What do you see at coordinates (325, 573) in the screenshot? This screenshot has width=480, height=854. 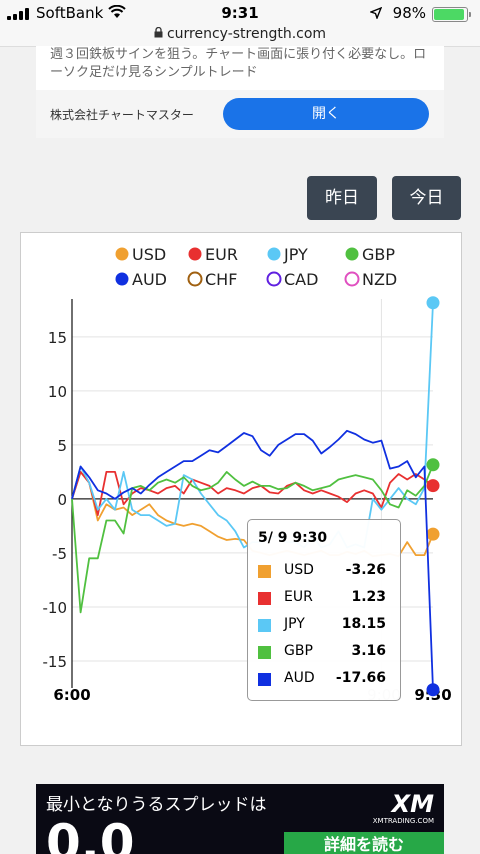 I see `tooltip-row-usd: USD -3.26` at bounding box center [325, 573].